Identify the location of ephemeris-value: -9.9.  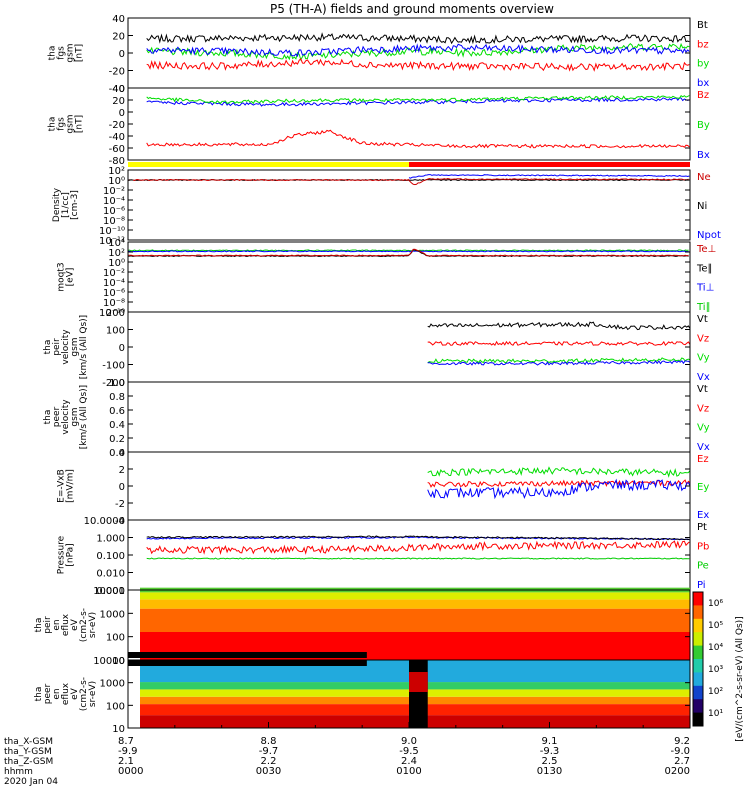
(128, 751).